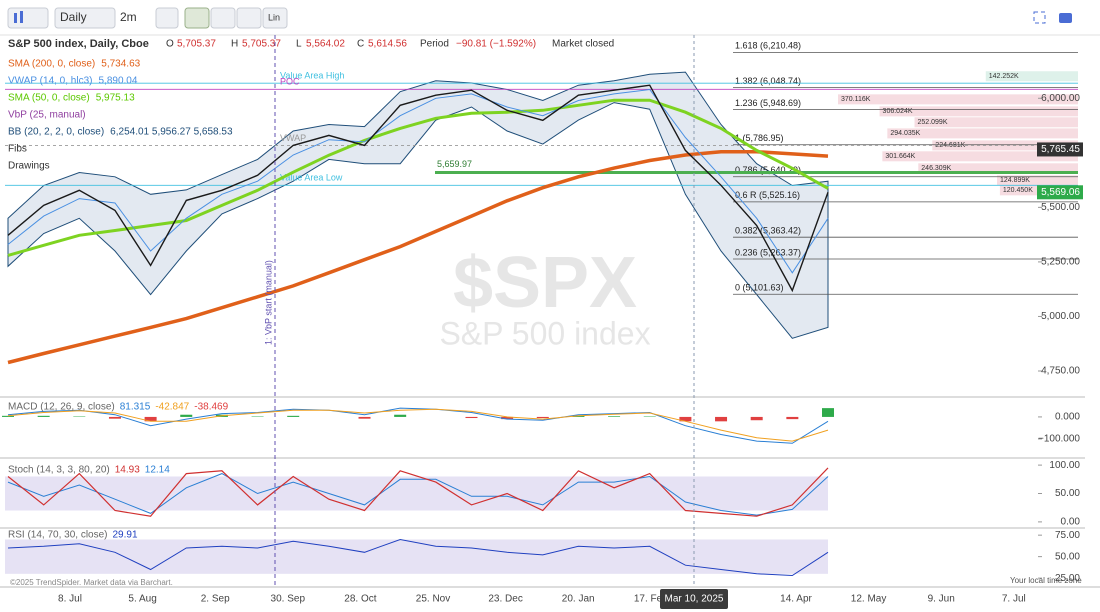 Image resolution: width=1100 pixels, height=612 pixels. I want to click on volume-profile-label: 252.099K, so click(933, 122).